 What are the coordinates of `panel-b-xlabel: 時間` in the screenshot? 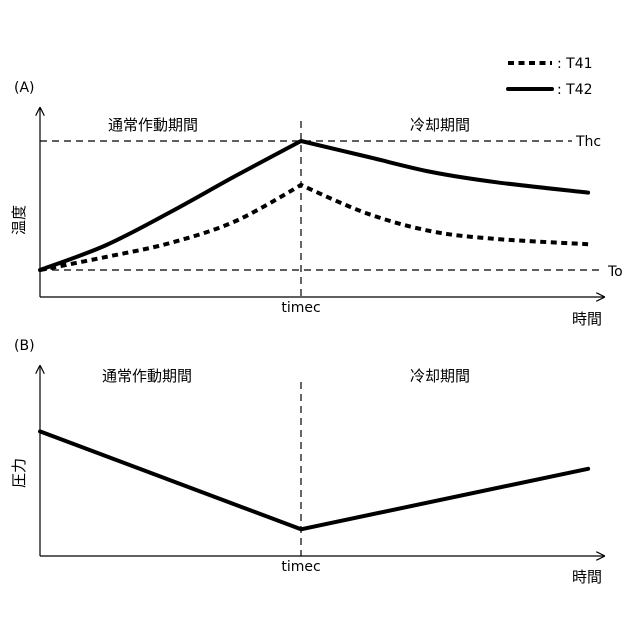 It's located at (587, 577).